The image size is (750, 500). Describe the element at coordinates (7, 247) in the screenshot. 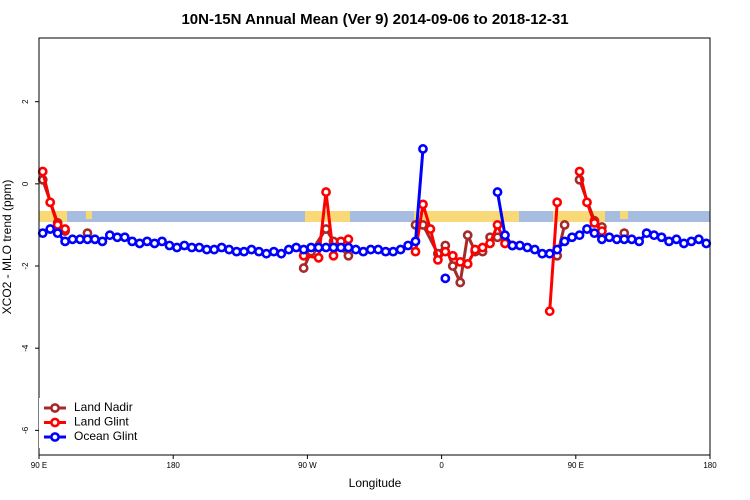

I see `y-axis-label: XCO2 - MLO trend (ppm)` at that location.